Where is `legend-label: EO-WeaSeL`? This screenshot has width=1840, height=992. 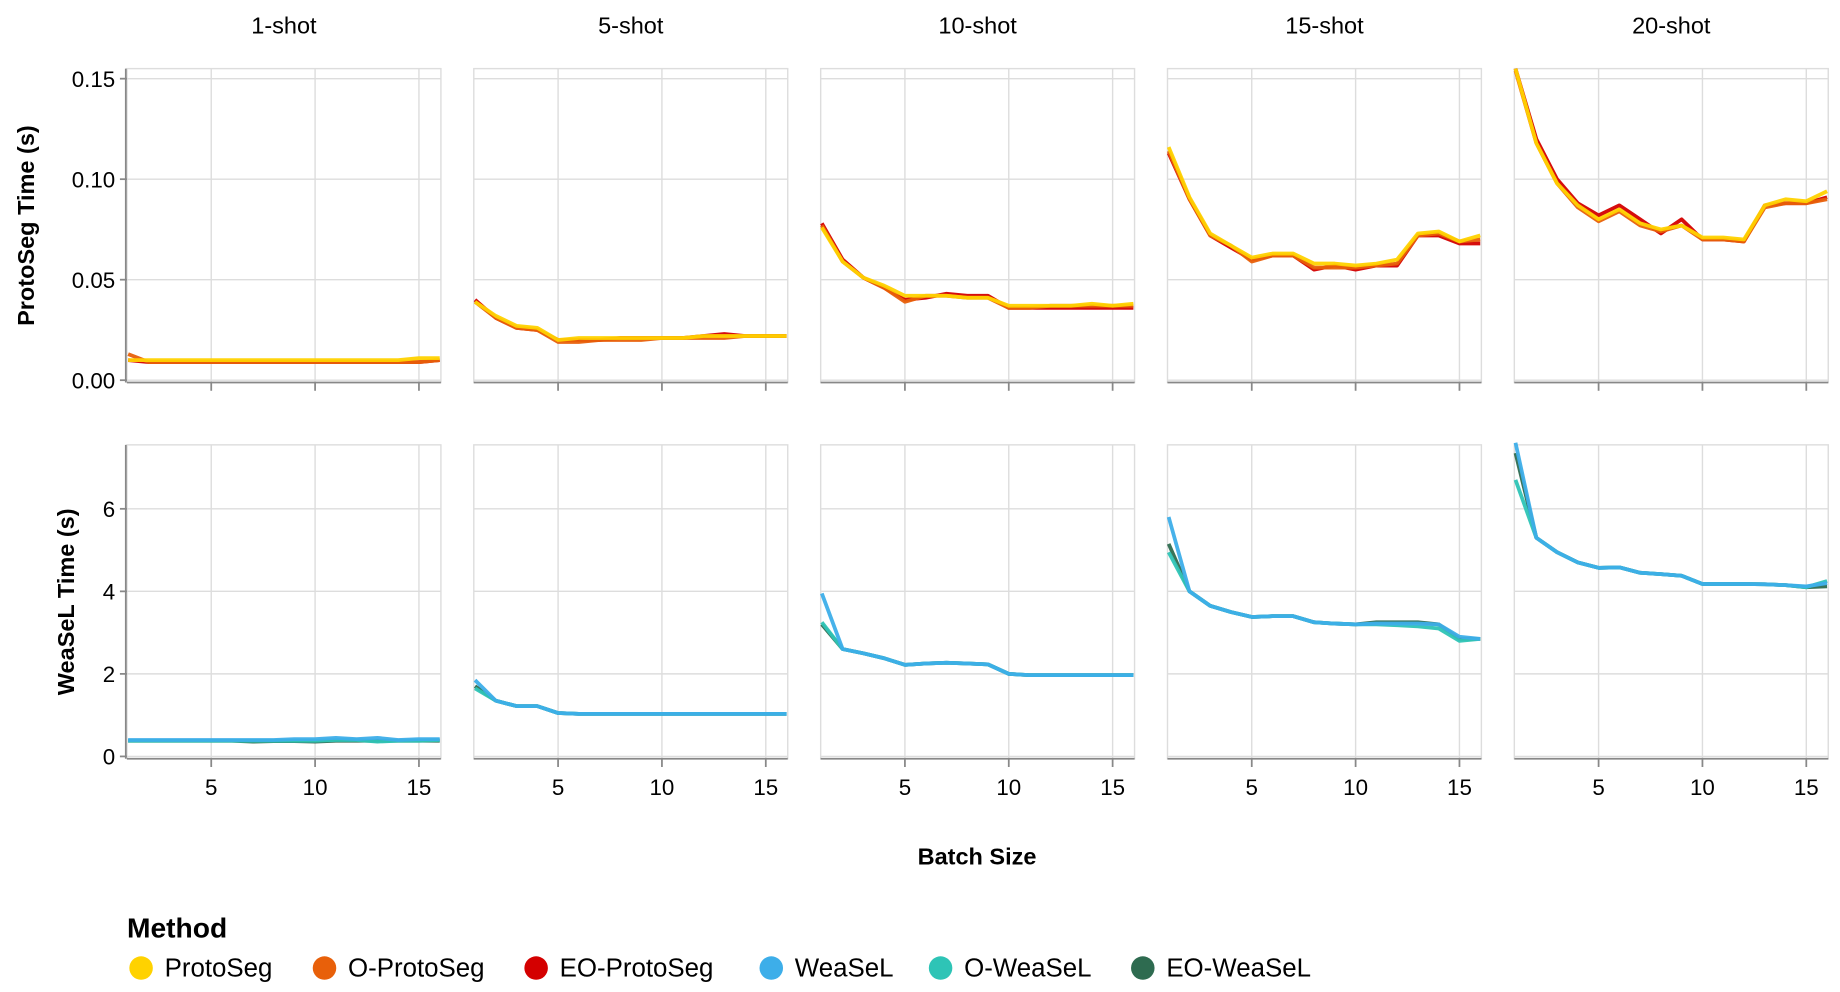
legend-label: EO-WeaSeL is located at coordinates (1238, 968).